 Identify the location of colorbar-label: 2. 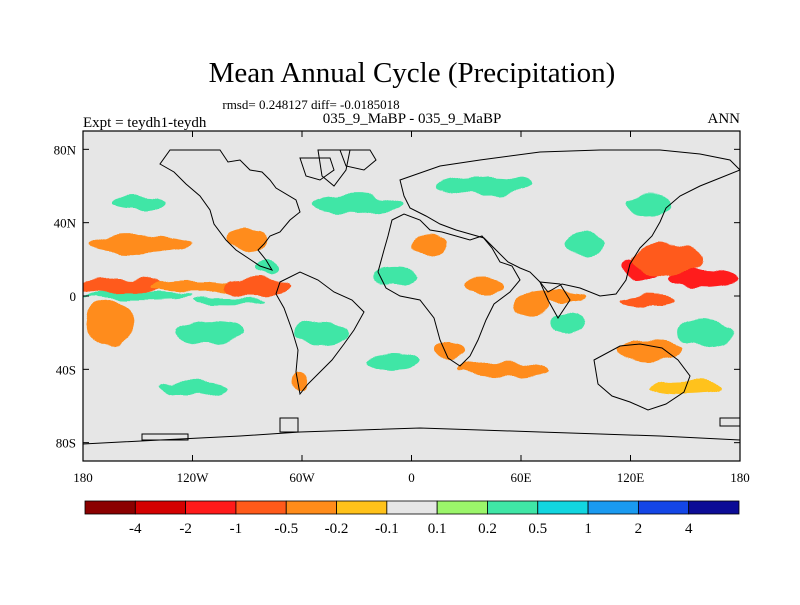
(639, 529).